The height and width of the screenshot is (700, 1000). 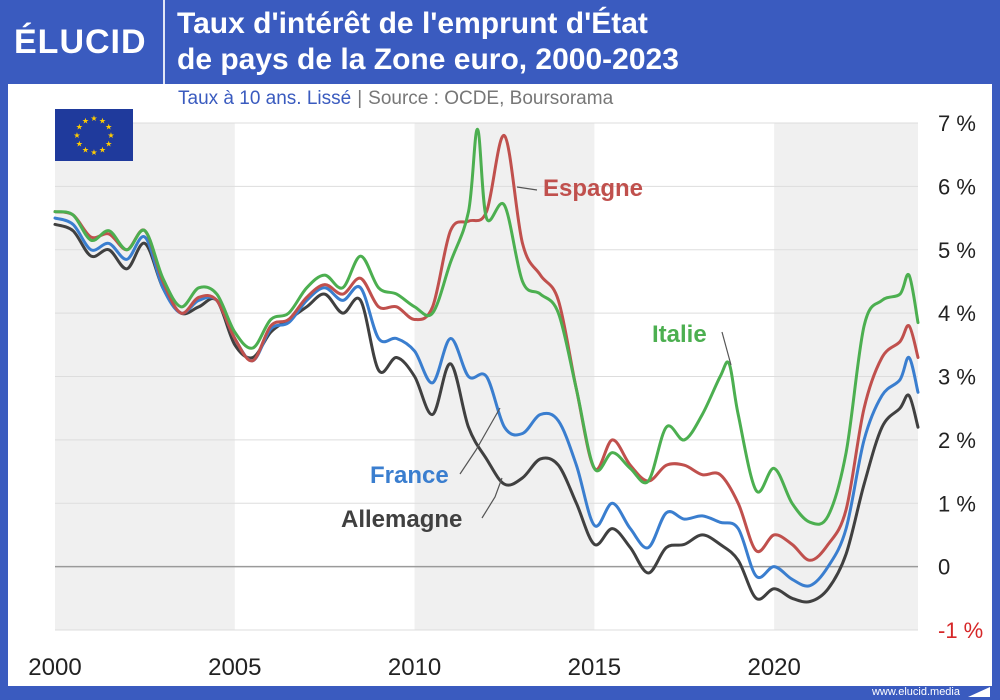 I want to click on y-tick-label: 6 %, so click(x=957, y=186).